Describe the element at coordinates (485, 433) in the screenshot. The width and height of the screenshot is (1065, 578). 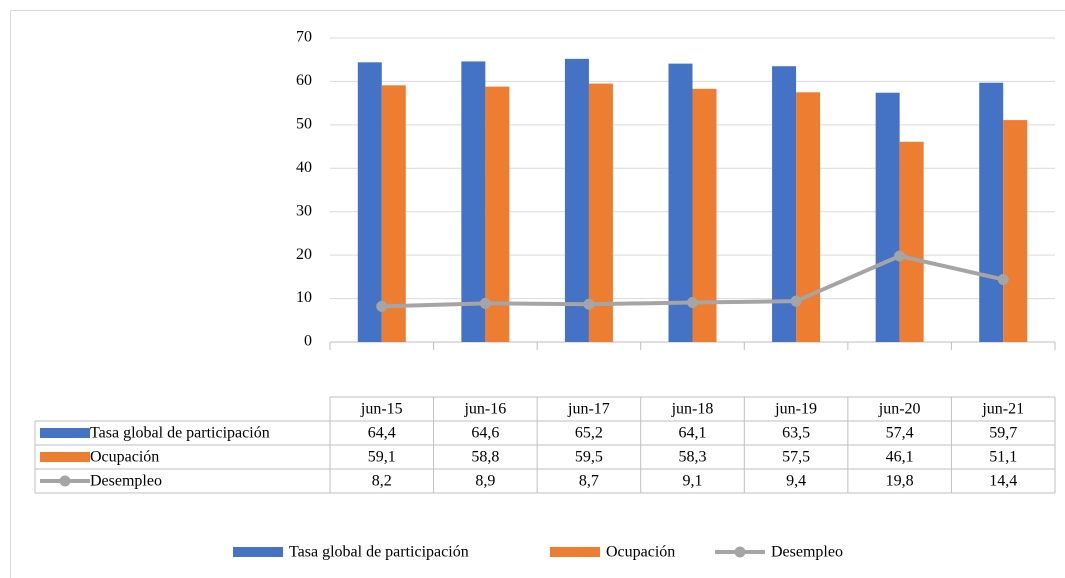
I see `table-cell: 64,6` at that location.